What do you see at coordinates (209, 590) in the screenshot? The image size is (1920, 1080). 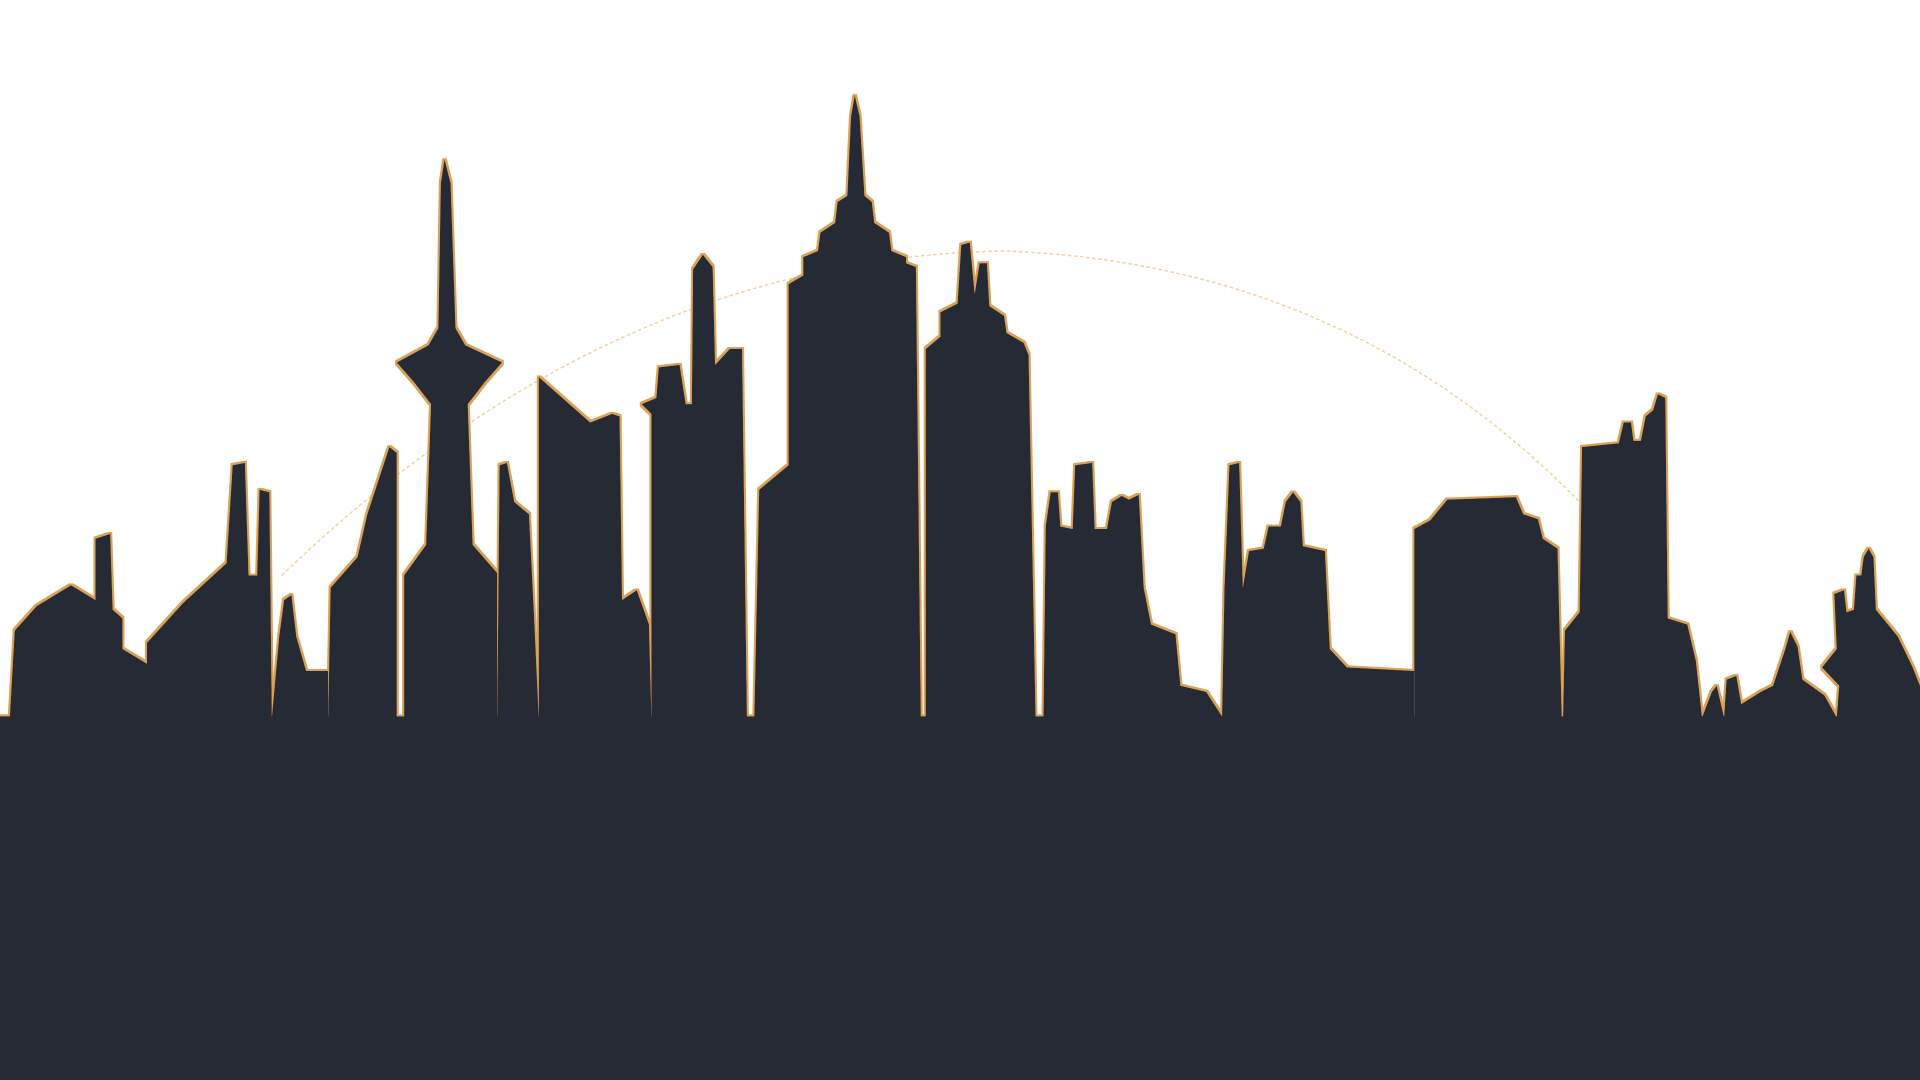 I see `building-angled` at bounding box center [209, 590].